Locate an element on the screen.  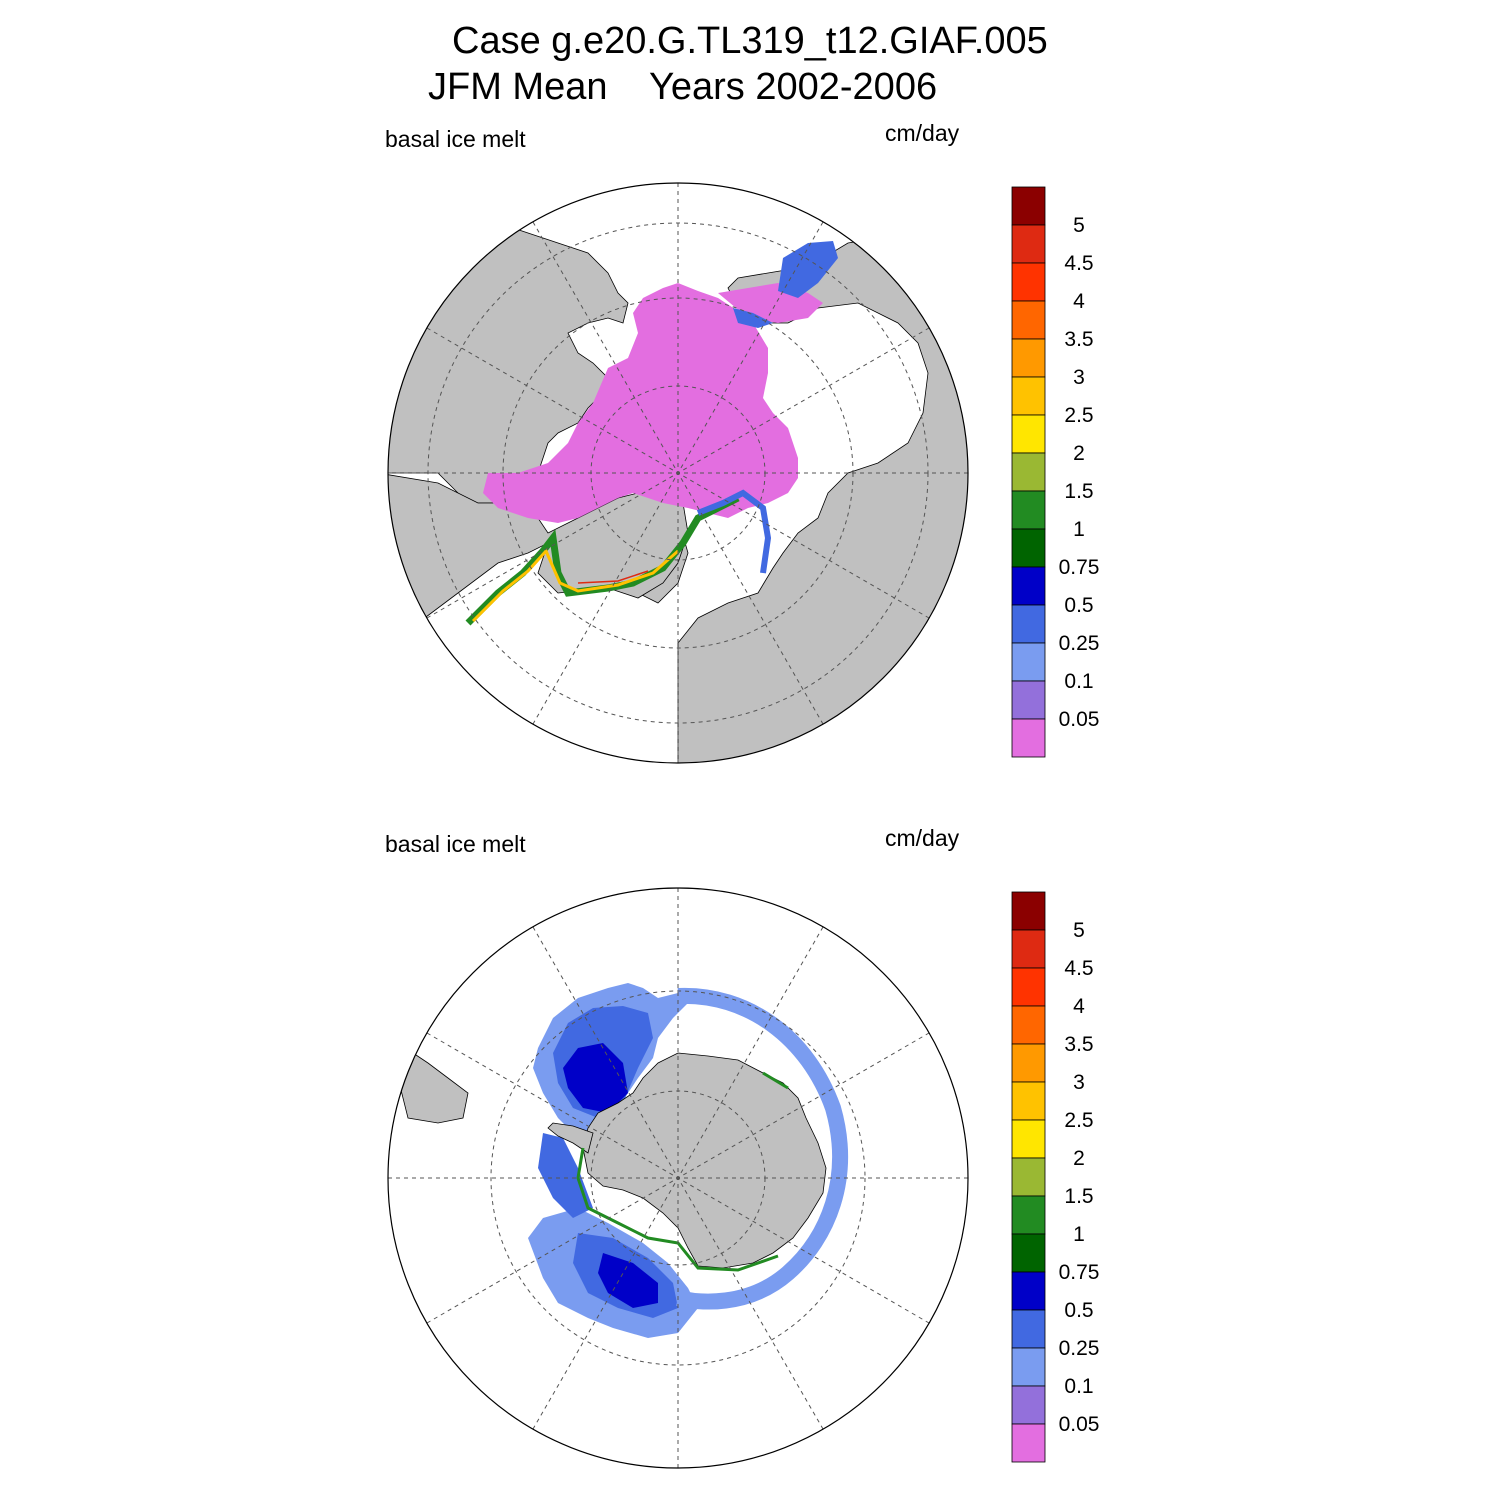
north-graticule is located at coordinates (678, 473).